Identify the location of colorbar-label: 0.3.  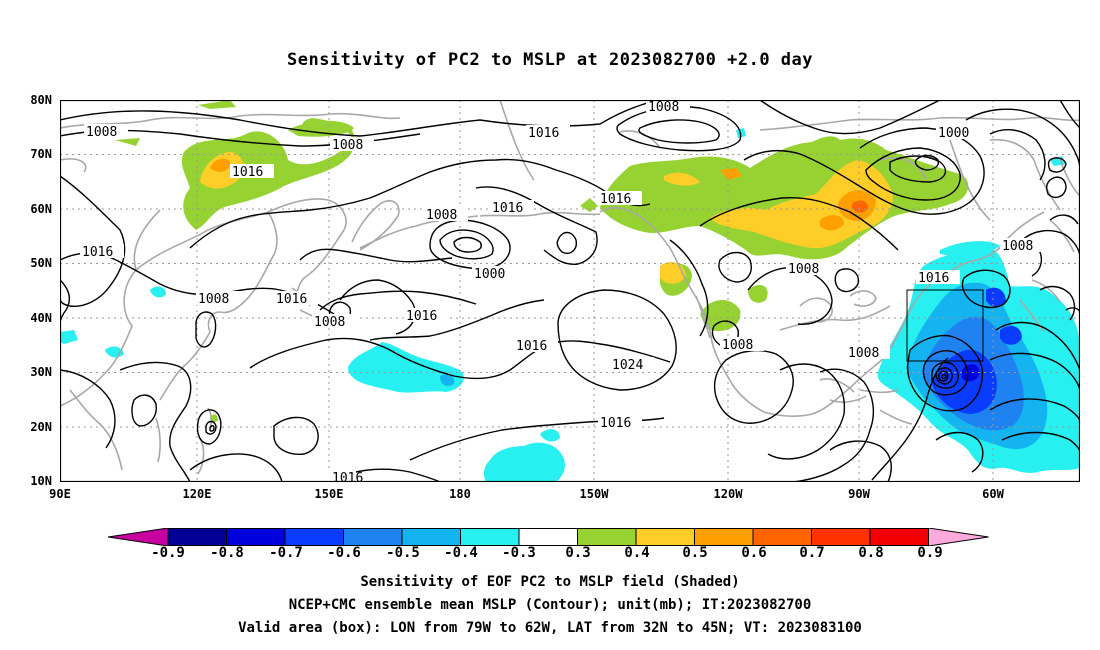
(578, 553).